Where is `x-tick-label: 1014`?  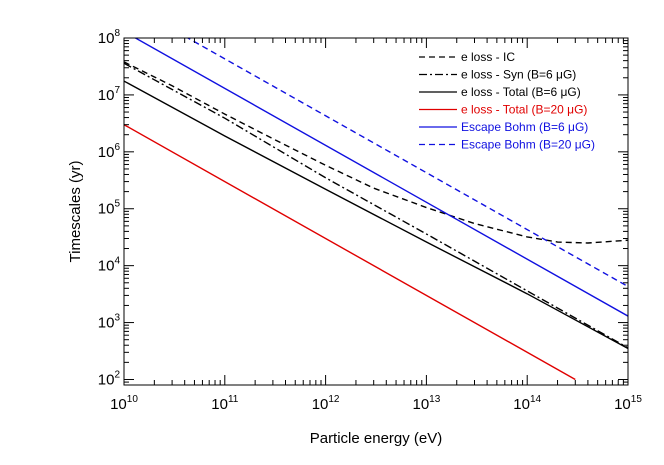
x-tick-label: 1014 is located at coordinates (527, 403).